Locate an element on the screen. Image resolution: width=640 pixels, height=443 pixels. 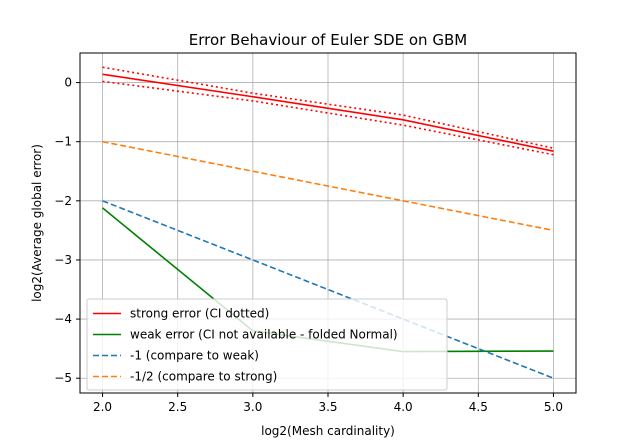
x-tick-label: 2.0 is located at coordinates (102, 407).